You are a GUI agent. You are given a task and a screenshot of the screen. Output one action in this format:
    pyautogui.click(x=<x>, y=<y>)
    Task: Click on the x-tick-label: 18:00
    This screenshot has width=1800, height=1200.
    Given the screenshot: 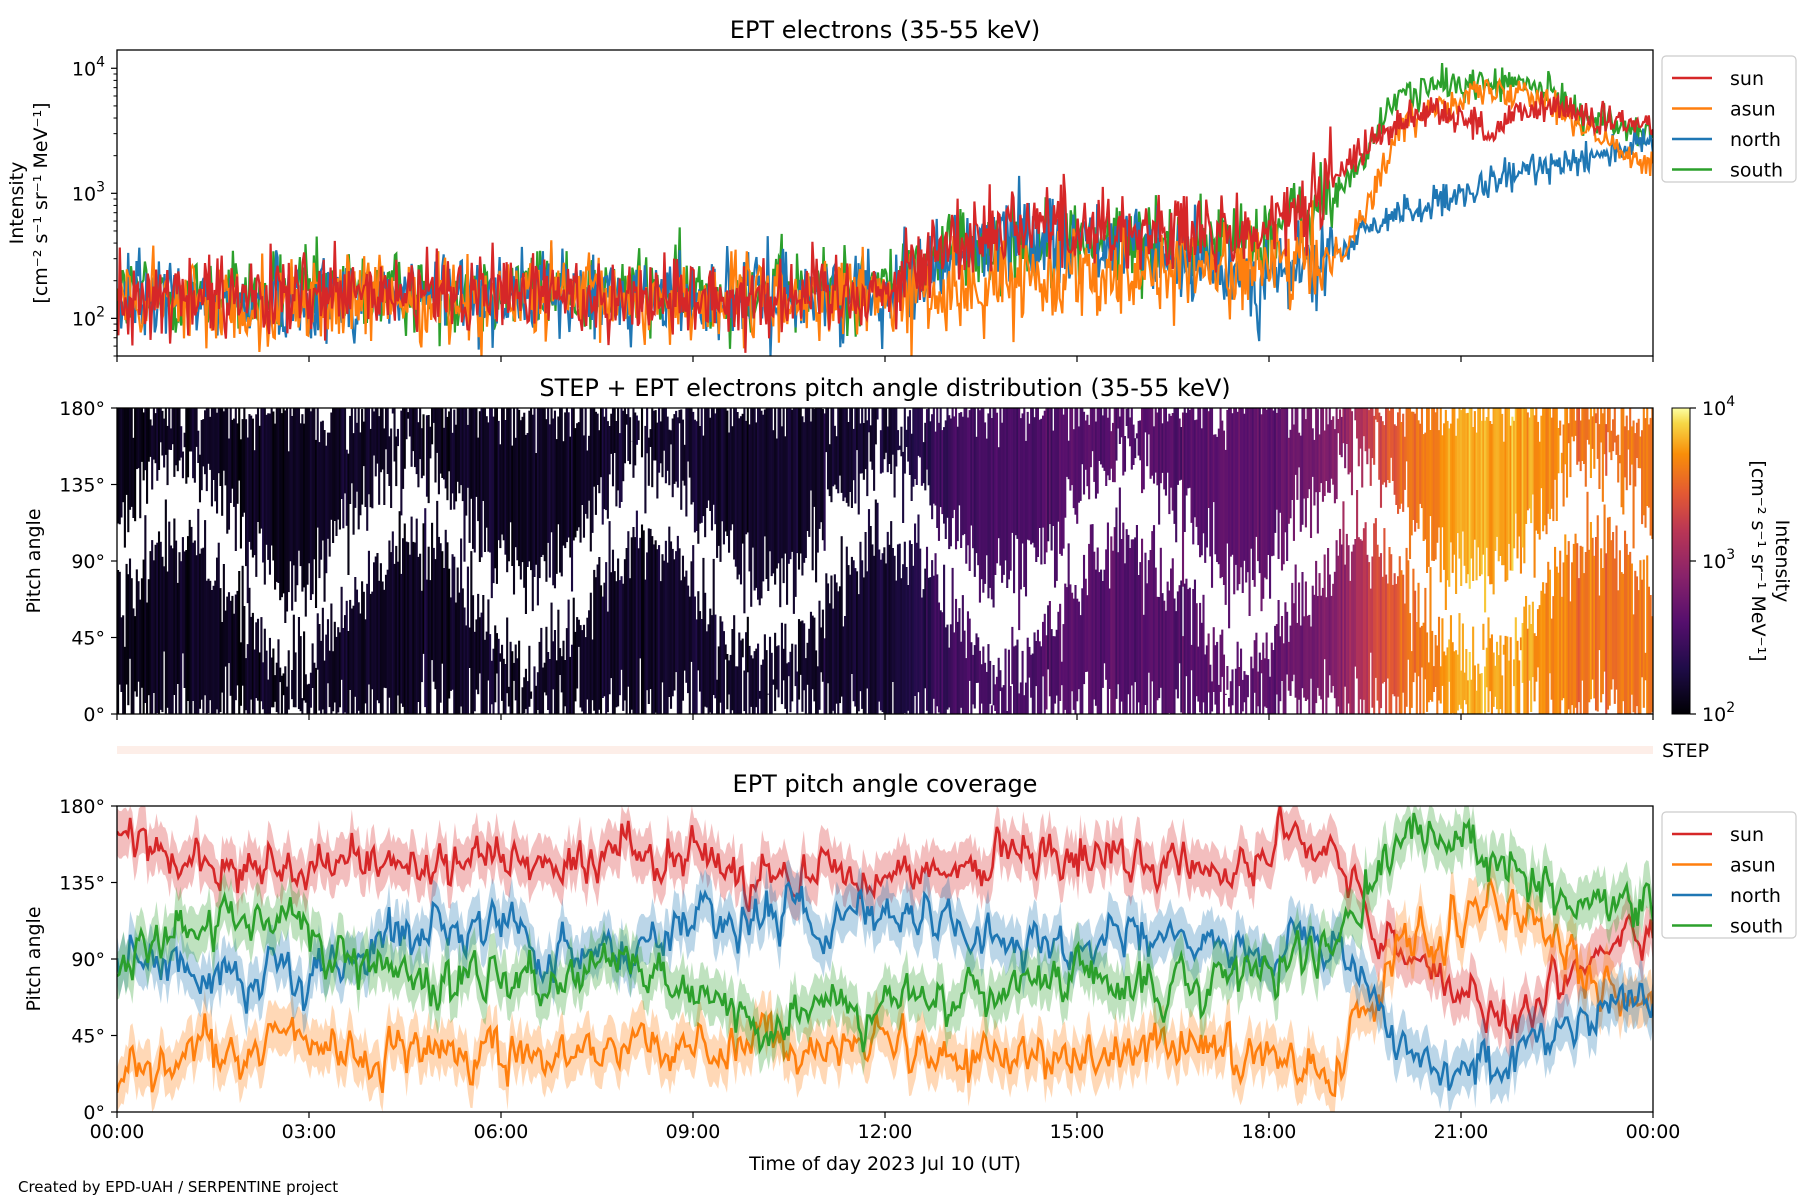 What is the action you would take?
    pyautogui.click(x=1269, y=1132)
    